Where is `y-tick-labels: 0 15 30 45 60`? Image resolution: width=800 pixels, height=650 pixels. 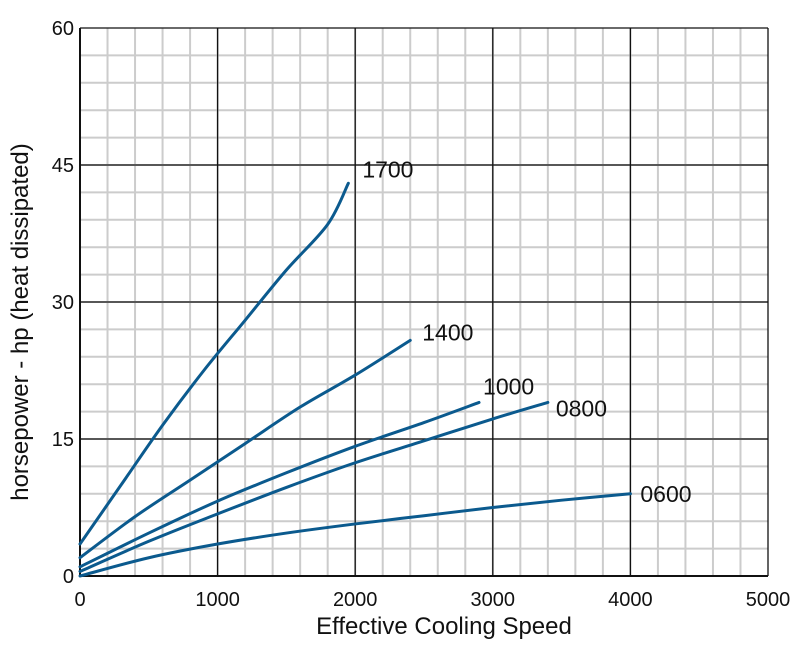 y-tick-labels: 0 15 30 45 60 is located at coordinates (63, 303).